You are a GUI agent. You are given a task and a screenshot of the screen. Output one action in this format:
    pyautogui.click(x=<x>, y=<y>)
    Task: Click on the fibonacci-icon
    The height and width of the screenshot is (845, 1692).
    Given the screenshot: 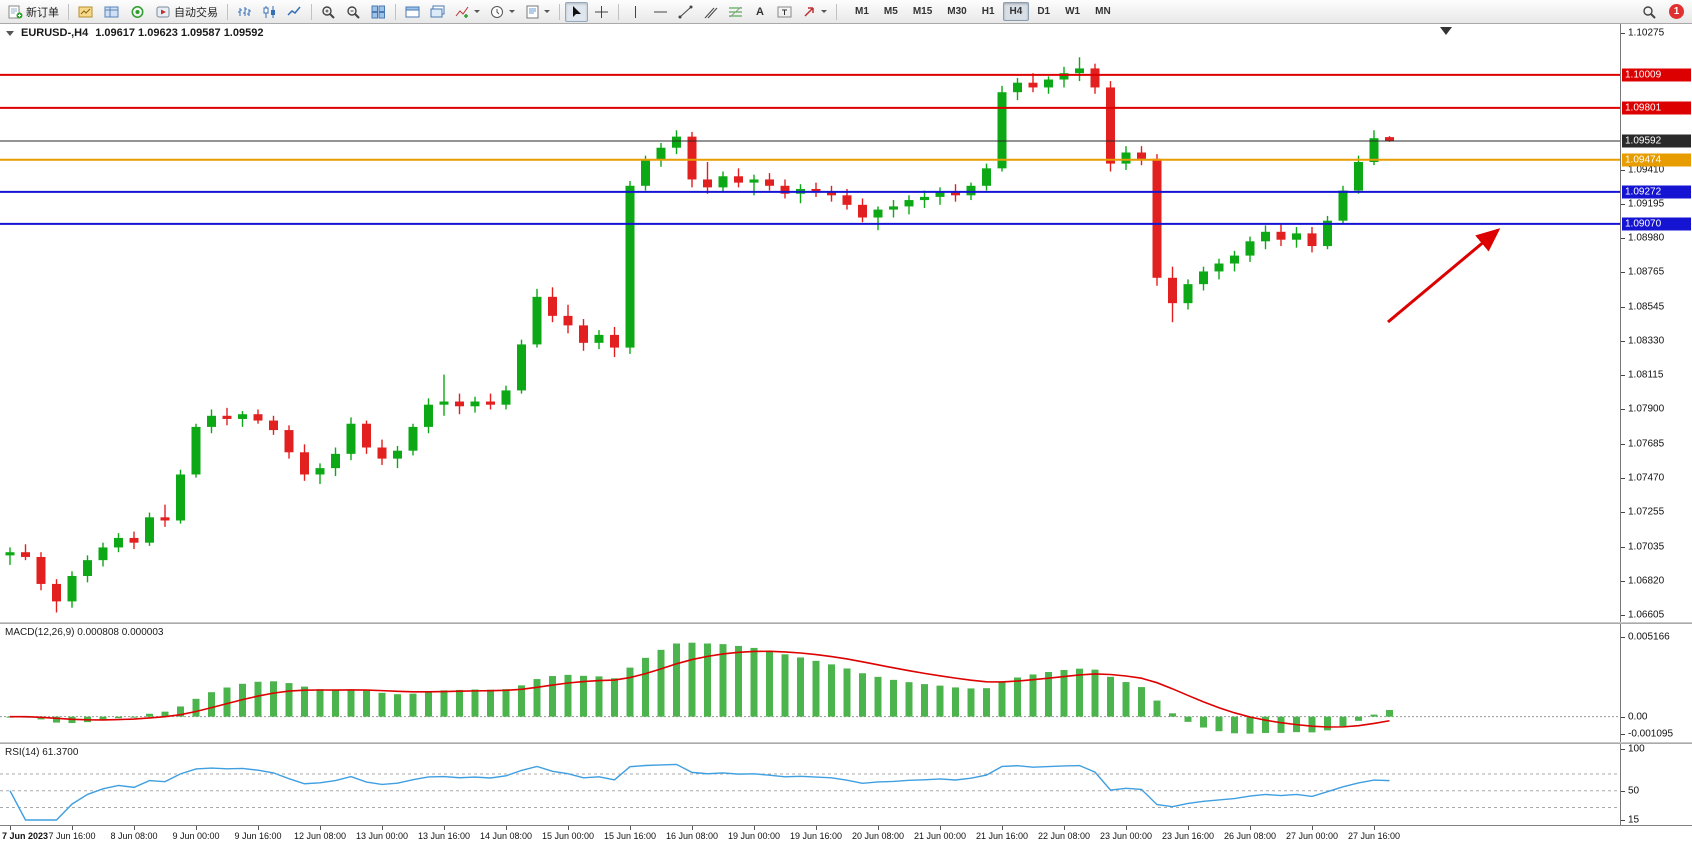 What is the action you would take?
    pyautogui.click(x=735, y=11)
    